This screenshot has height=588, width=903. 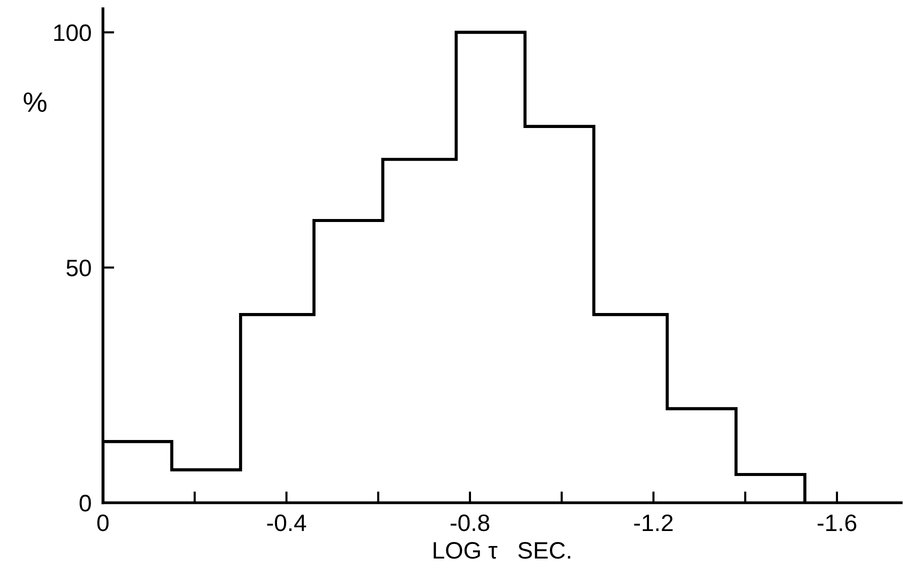 What do you see at coordinates (470, 523) in the screenshot?
I see `x-tick-label: -0.8` at bounding box center [470, 523].